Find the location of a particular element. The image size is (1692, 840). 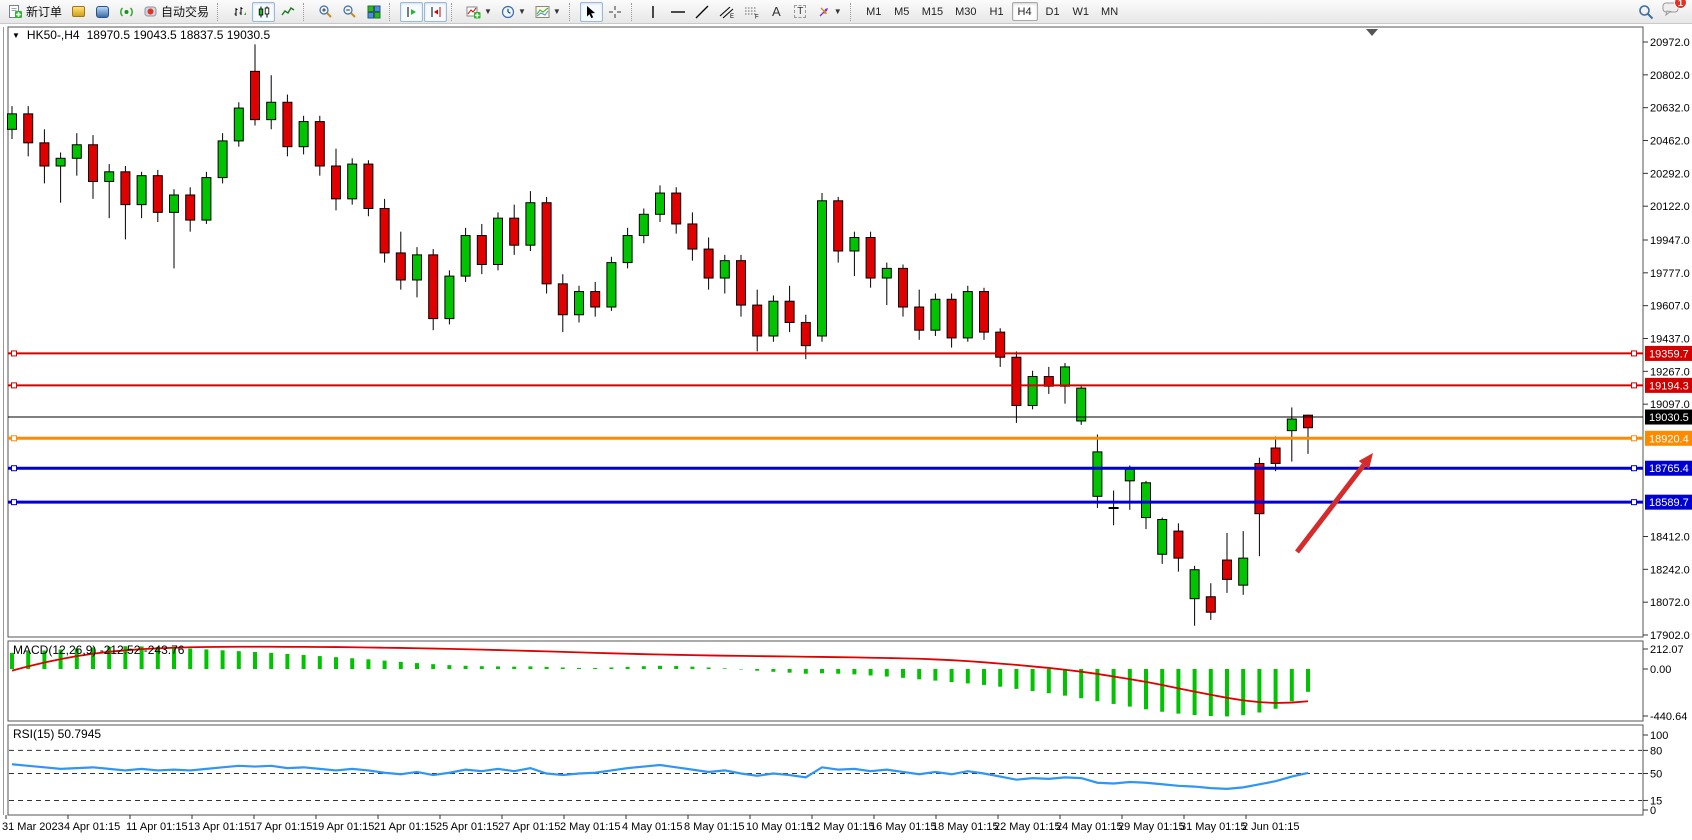

auto-scroll-button is located at coordinates (412, 11).